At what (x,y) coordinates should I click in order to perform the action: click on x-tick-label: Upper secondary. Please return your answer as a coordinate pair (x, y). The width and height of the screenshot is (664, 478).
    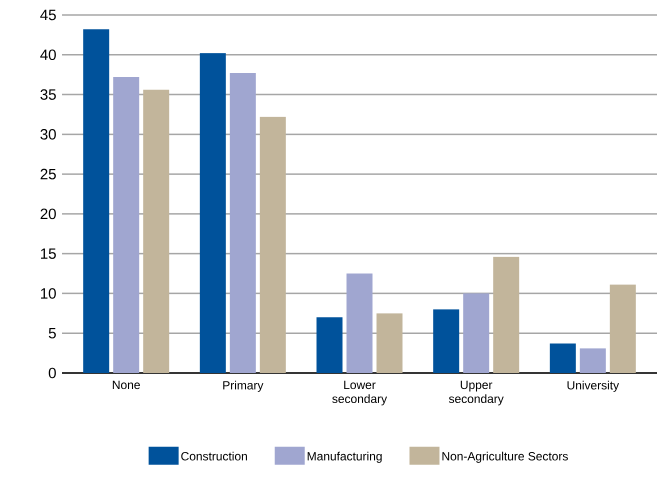
    Looking at the image, I should click on (476, 393).